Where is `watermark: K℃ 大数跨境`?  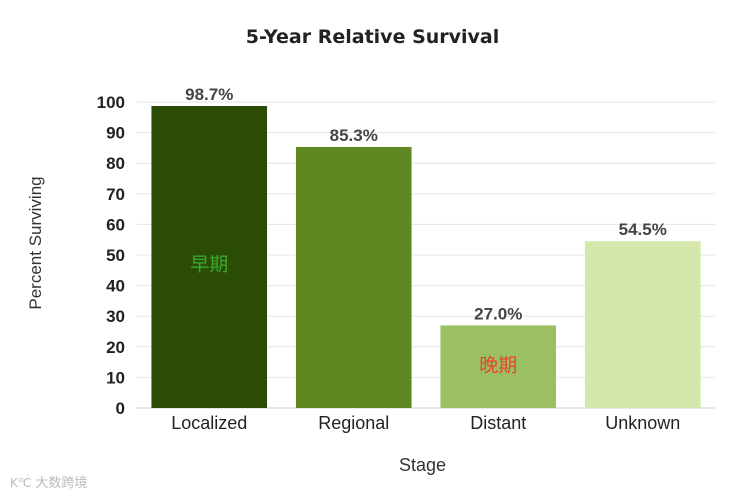
watermark: K℃ 大数跨境 is located at coordinates (48, 481).